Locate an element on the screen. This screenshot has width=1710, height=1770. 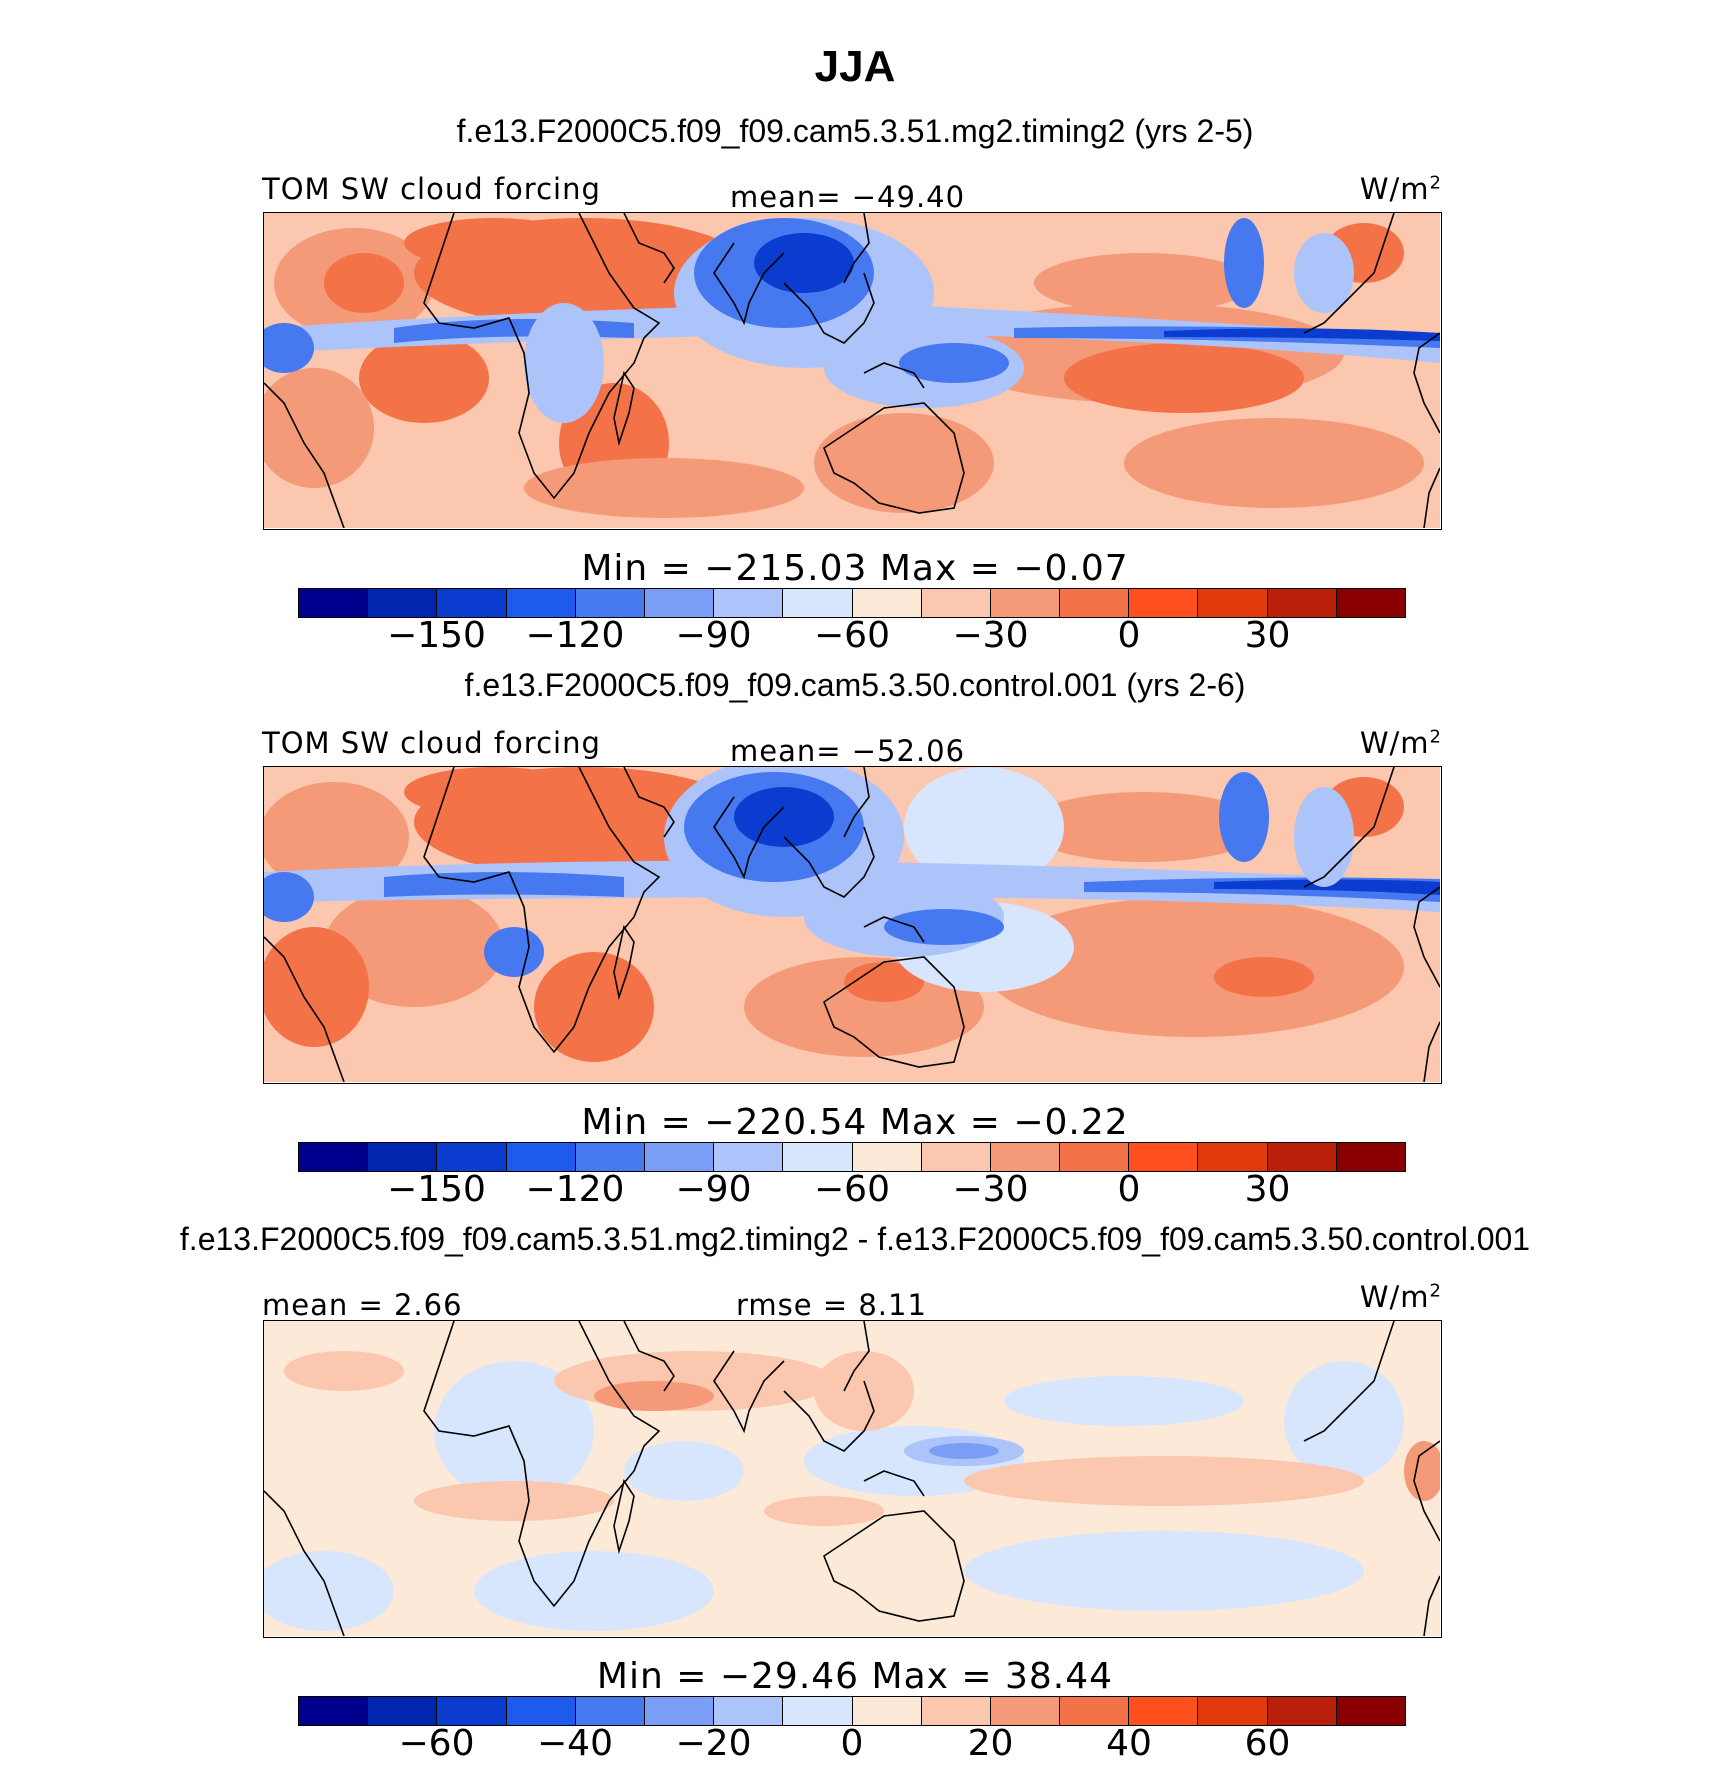
panel-2-map is located at coordinates (852, 925).